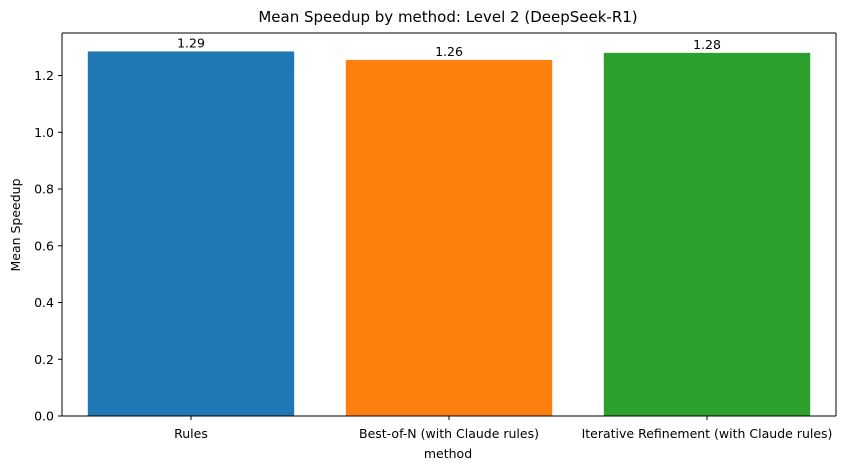 Image resolution: width=849 pixels, height=470 pixels. What do you see at coordinates (44, 75) in the screenshot?
I see `y-tick-label: 1.2` at bounding box center [44, 75].